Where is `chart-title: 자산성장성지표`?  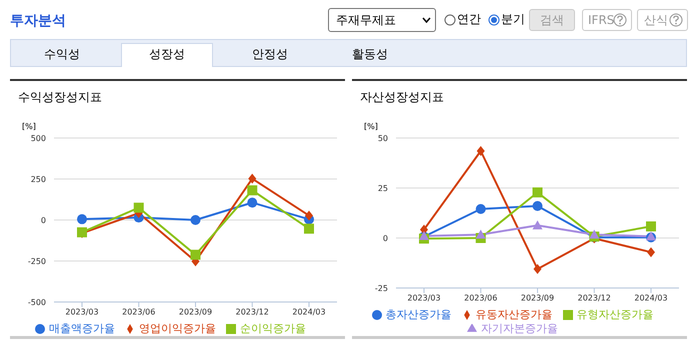
chart-title: 자산성장성지표 is located at coordinates (402, 97).